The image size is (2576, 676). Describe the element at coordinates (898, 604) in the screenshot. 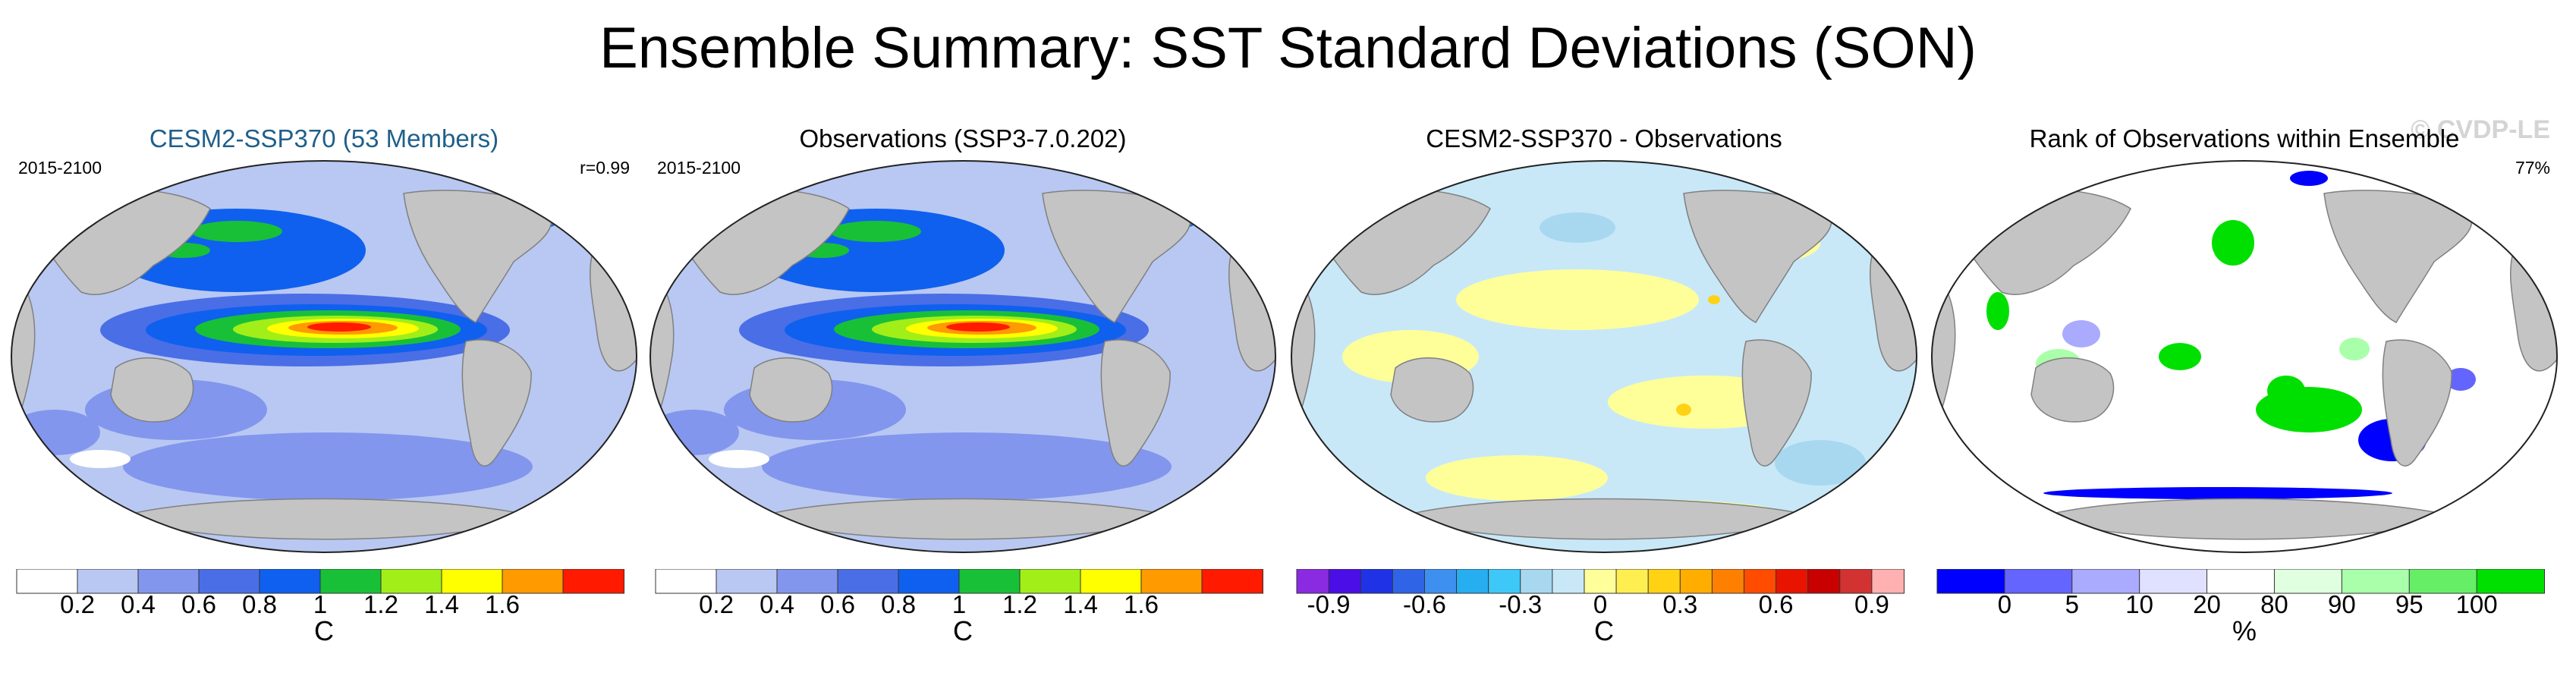

I see `colorbar-tick-label: 0.8` at that location.